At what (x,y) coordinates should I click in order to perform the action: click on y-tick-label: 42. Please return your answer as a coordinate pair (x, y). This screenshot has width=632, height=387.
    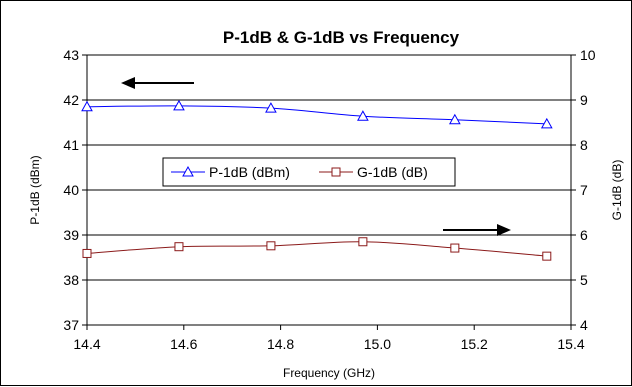
    Looking at the image, I should click on (71, 100).